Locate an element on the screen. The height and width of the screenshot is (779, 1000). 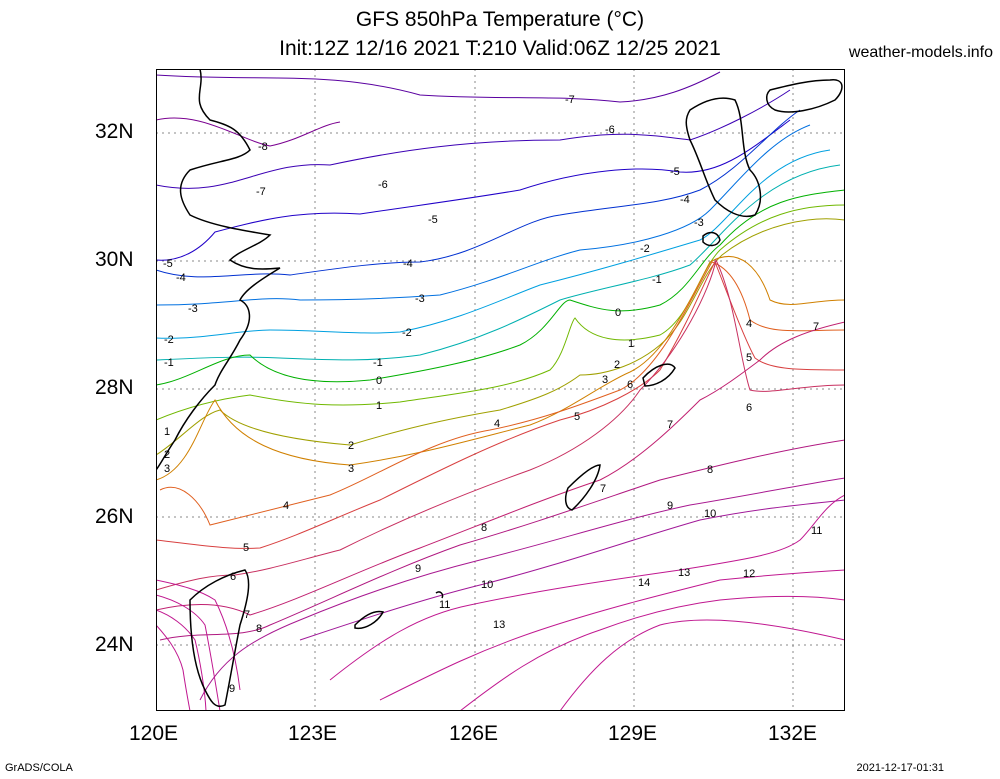
isotherm-m5 is located at coordinates (473, 190).